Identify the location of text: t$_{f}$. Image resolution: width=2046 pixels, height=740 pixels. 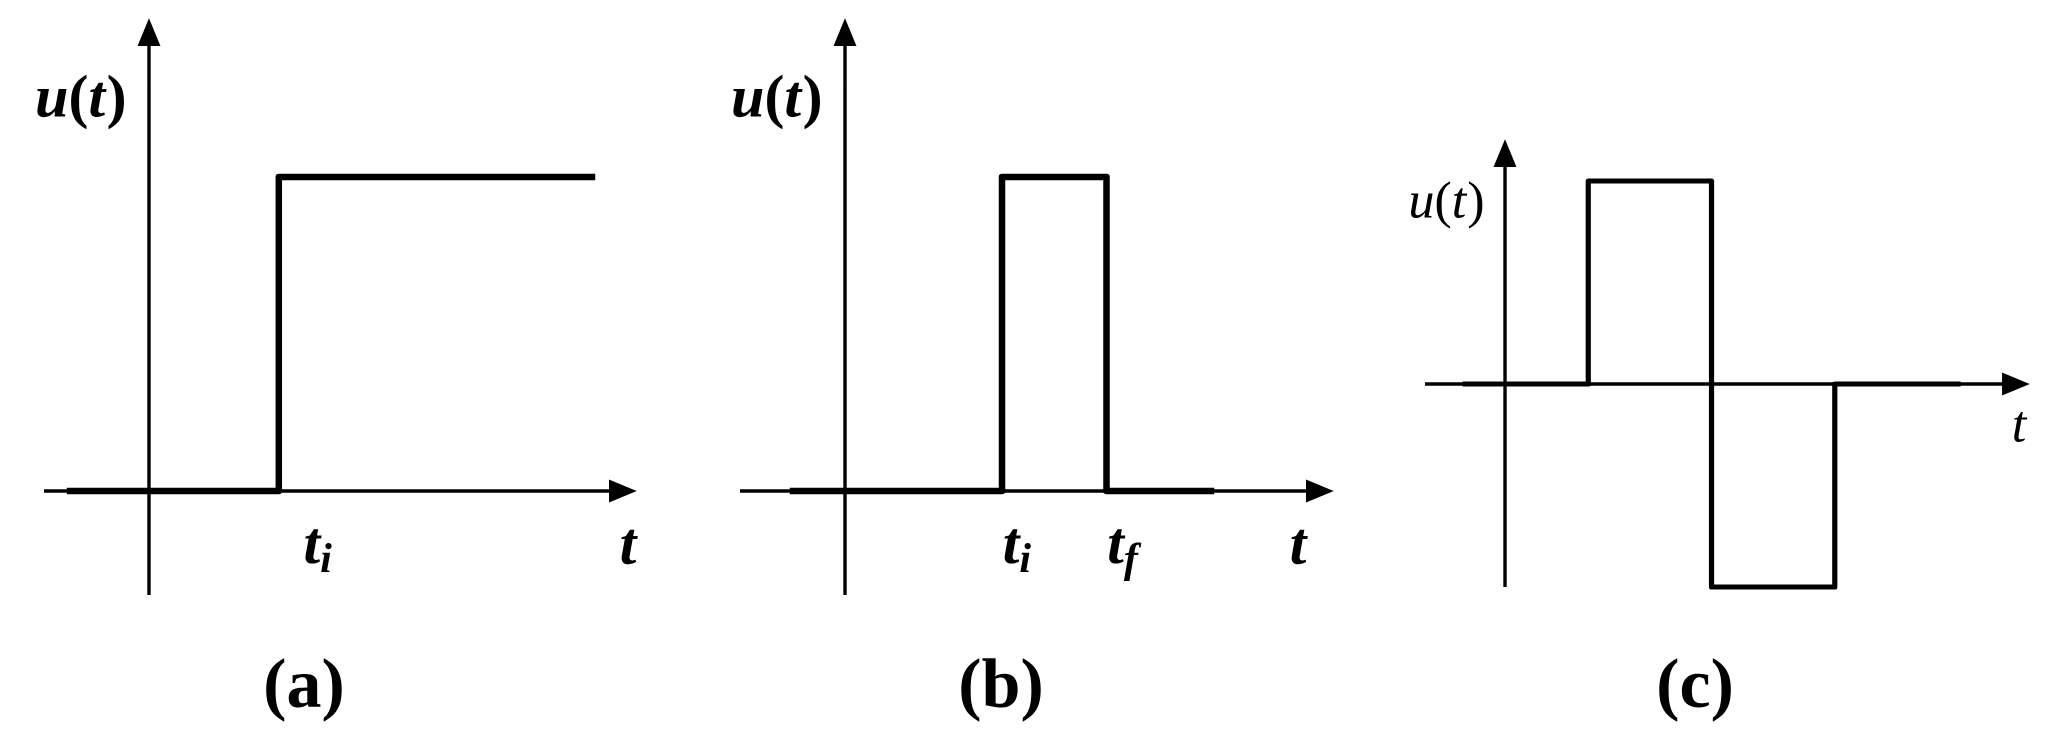
(1125, 555).